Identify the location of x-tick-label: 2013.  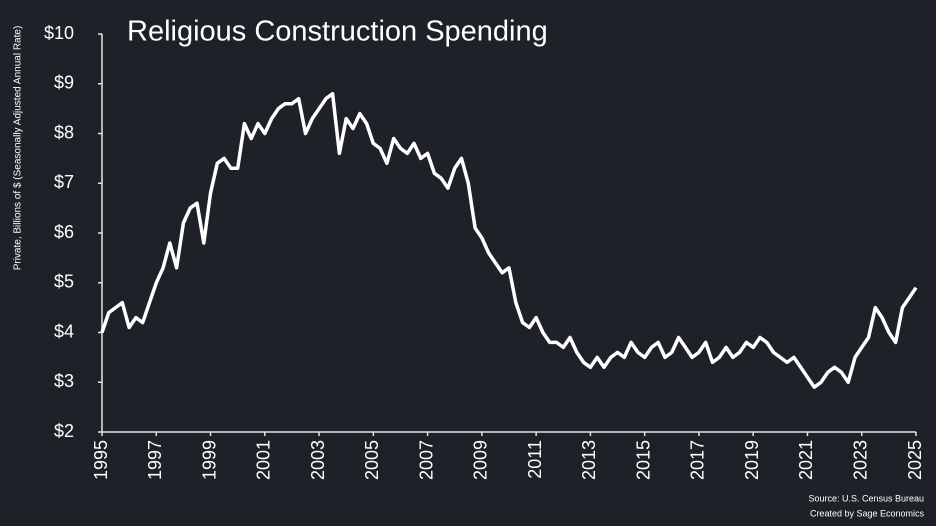
(589, 460).